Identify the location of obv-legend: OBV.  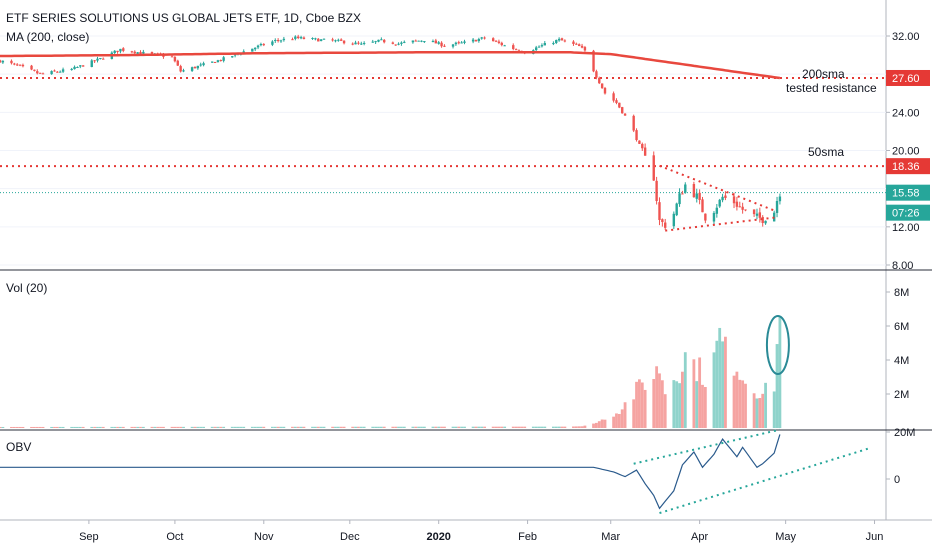
(18, 447).